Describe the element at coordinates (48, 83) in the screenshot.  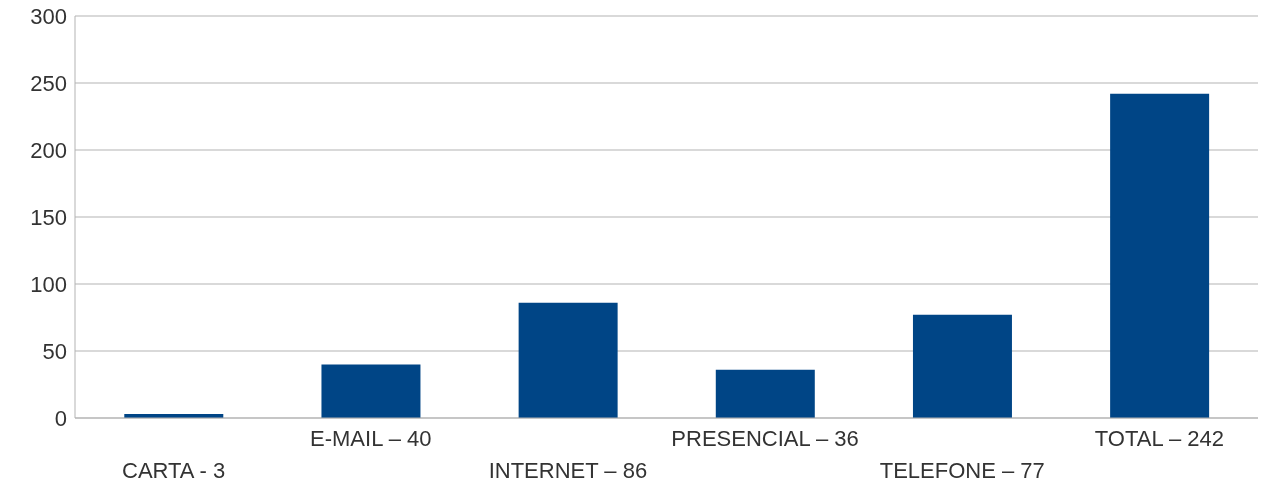
I see `y-tick-label: 250` at that location.